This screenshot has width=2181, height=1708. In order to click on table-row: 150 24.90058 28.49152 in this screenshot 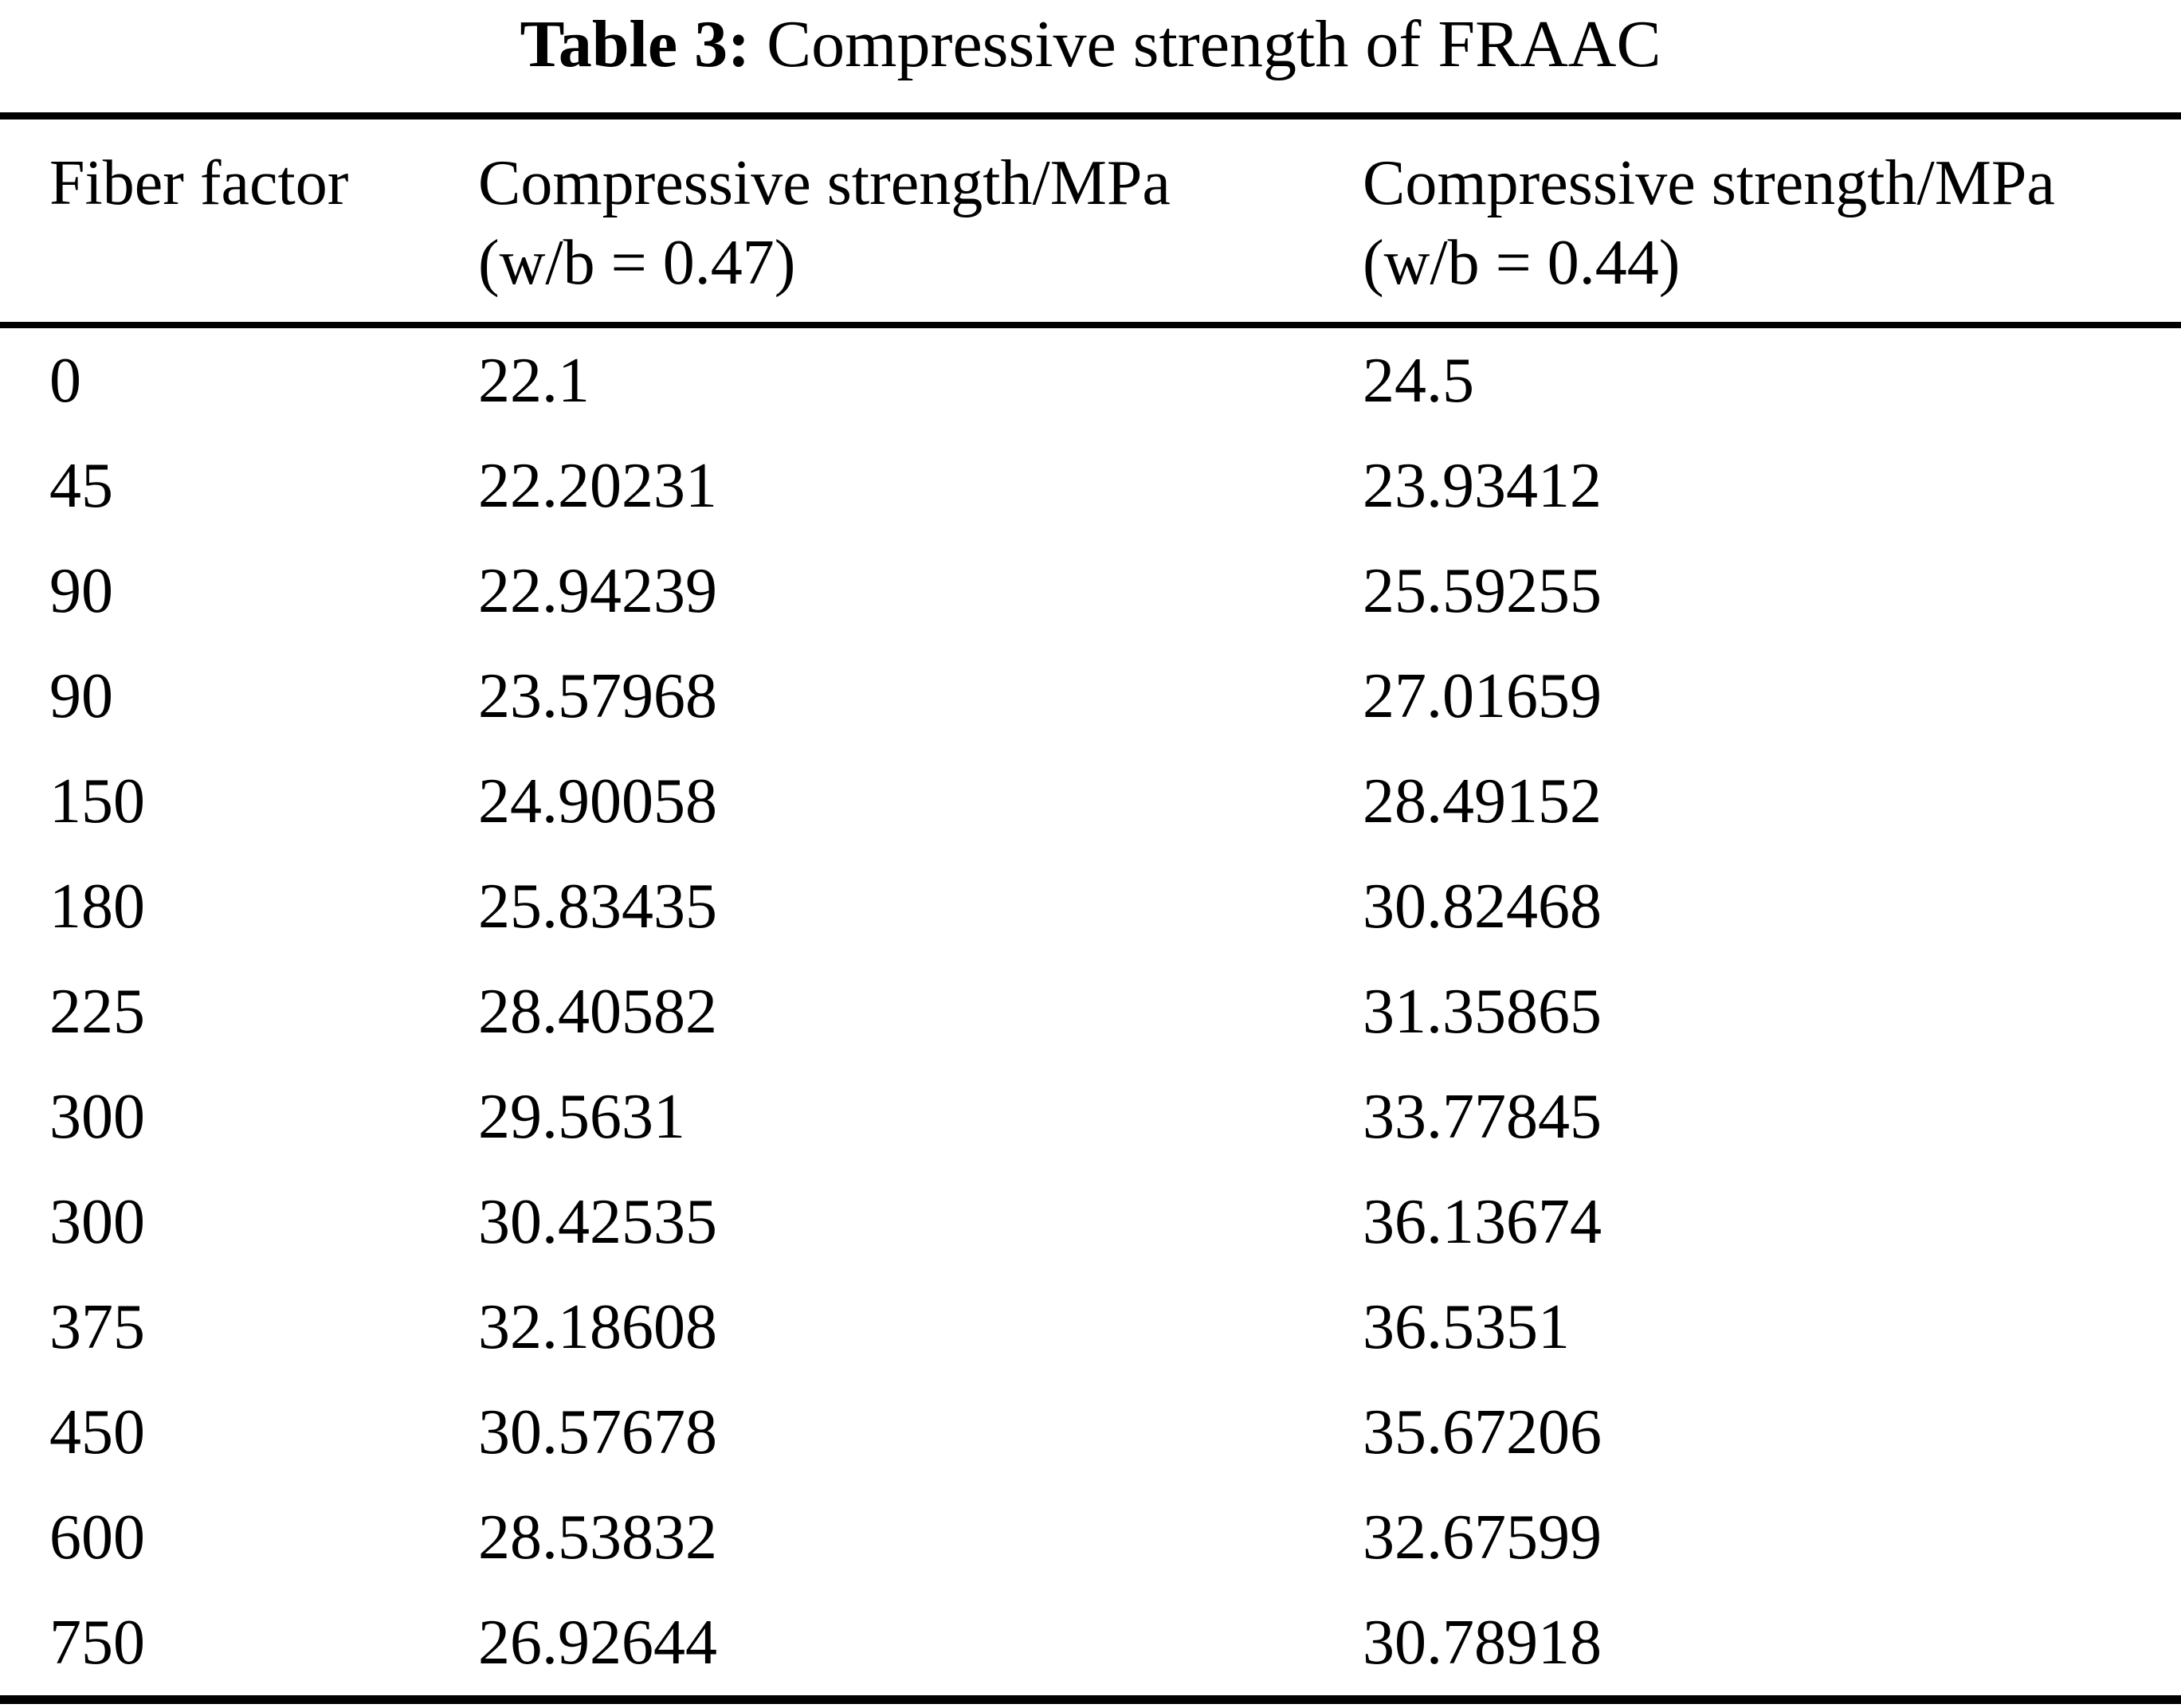, I will do `click(1090, 802)`.